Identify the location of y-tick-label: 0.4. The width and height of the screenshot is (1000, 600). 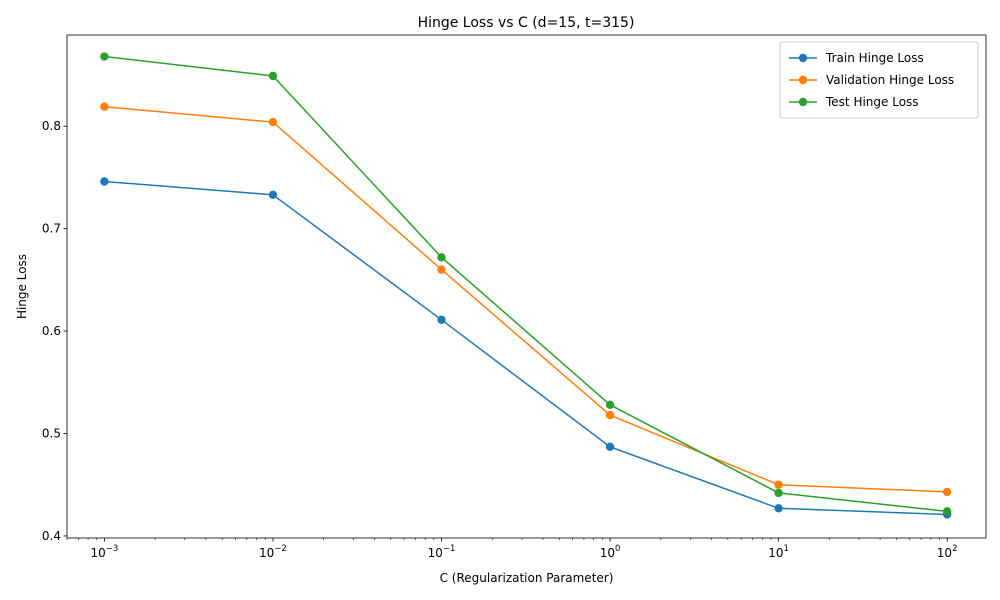
(51, 536).